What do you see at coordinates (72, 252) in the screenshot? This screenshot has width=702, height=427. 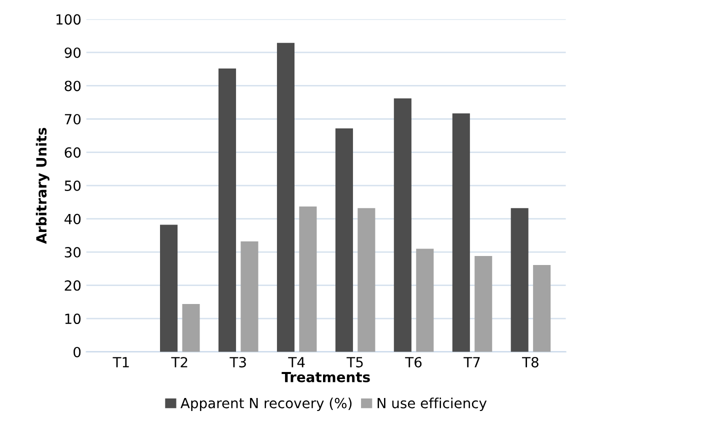 I see `y-tick-label: 30` at bounding box center [72, 252].